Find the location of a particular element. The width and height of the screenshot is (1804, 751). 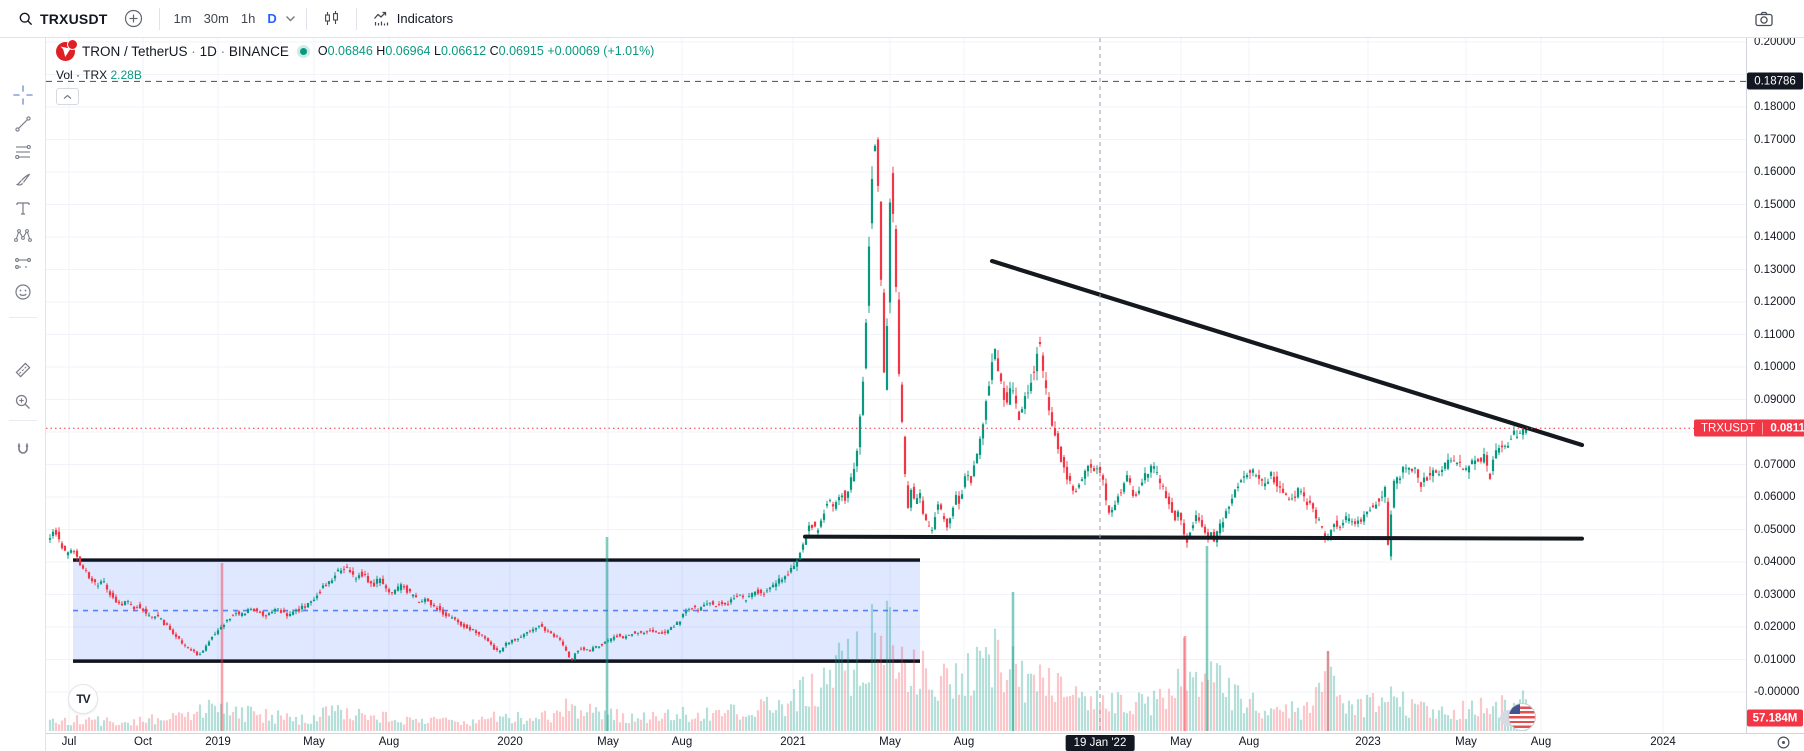

plus-circle-icon is located at coordinates (133, 18).